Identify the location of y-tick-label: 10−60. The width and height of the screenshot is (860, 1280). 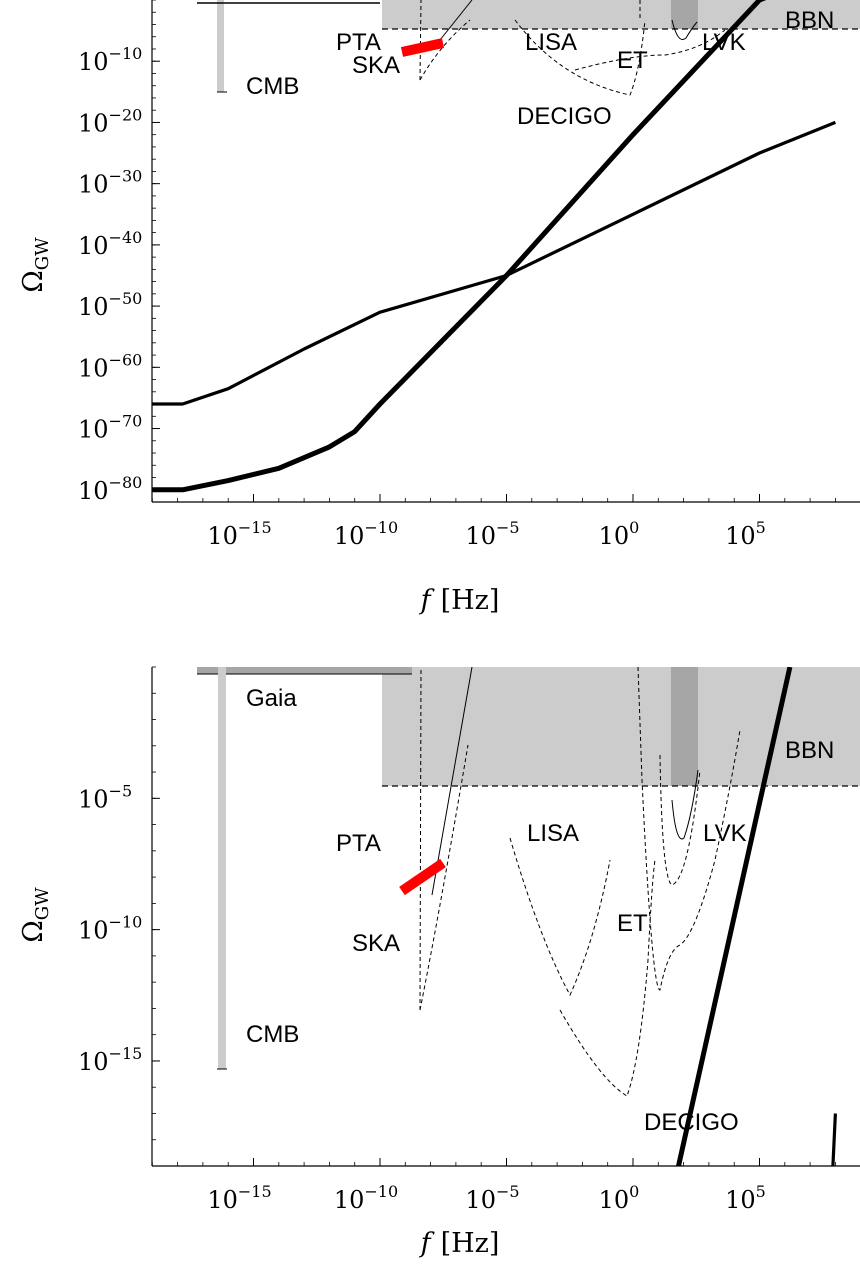
(110, 366).